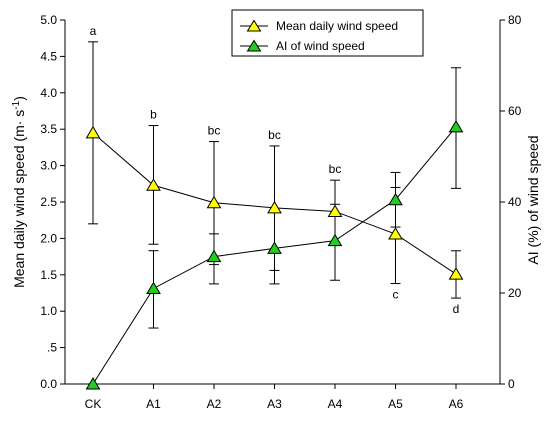 The image size is (550, 422). Describe the element at coordinates (515, 111) in the screenshot. I see `y-right-tick-label: 60` at that location.